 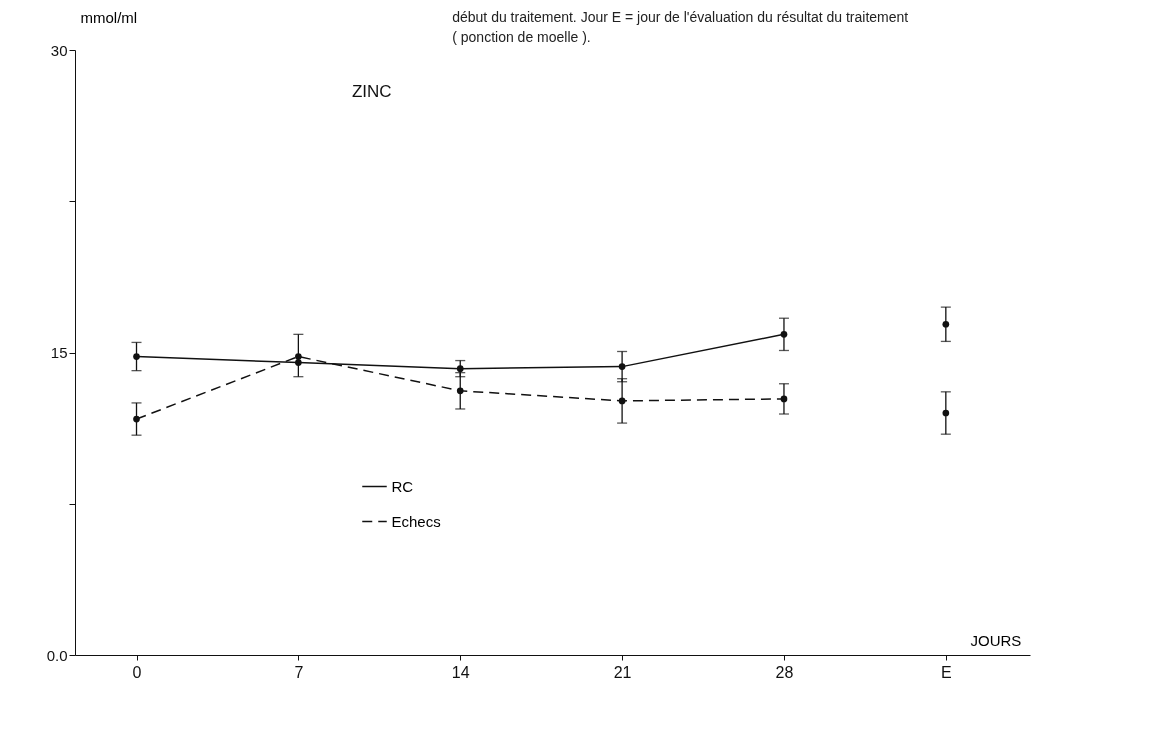 What do you see at coordinates (416, 521) in the screenshot?
I see `legend-label: Echecs` at bounding box center [416, 521].